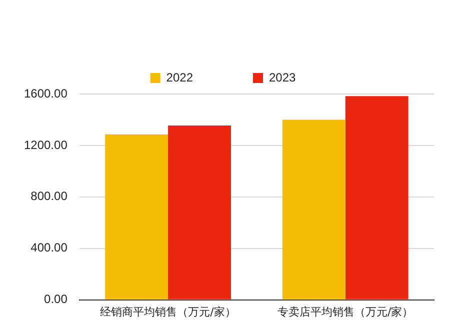  Describe the element at coordinates (56, 299) in the screenshot. I see `y-tick-label: 0.00` at that location.